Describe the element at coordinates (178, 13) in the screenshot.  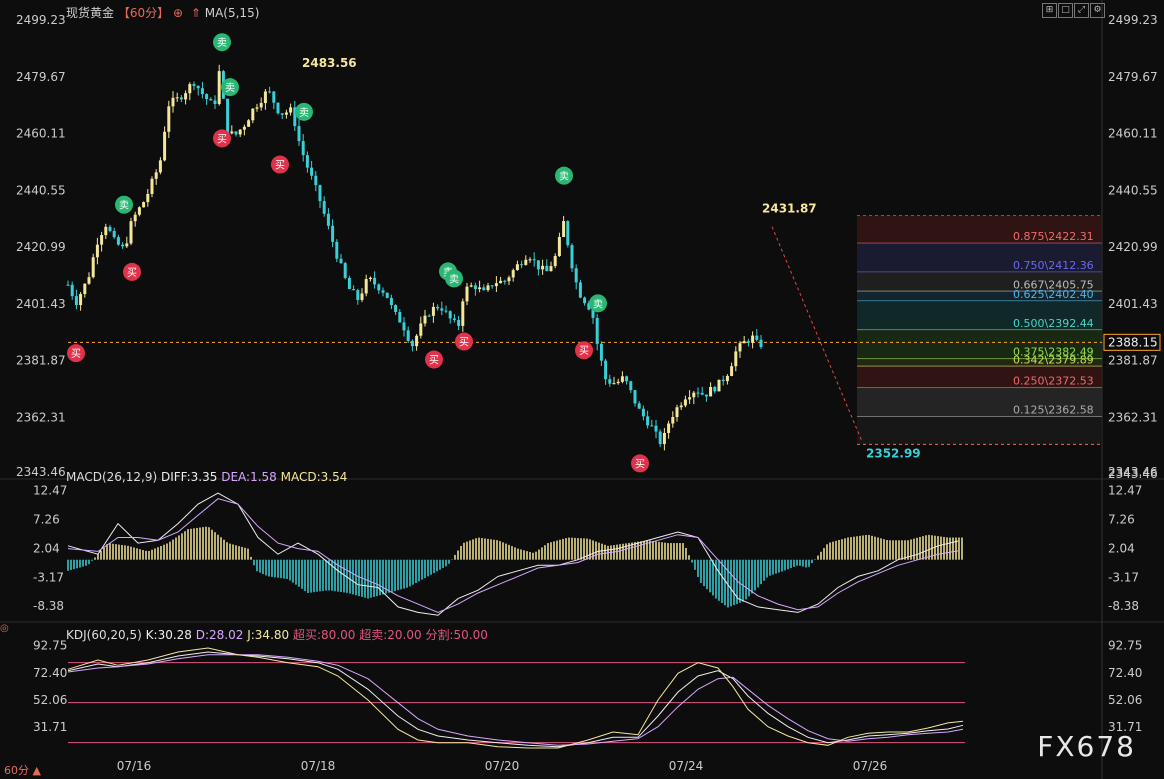
I see `indicator-settings-icon: ⊕` at that location.